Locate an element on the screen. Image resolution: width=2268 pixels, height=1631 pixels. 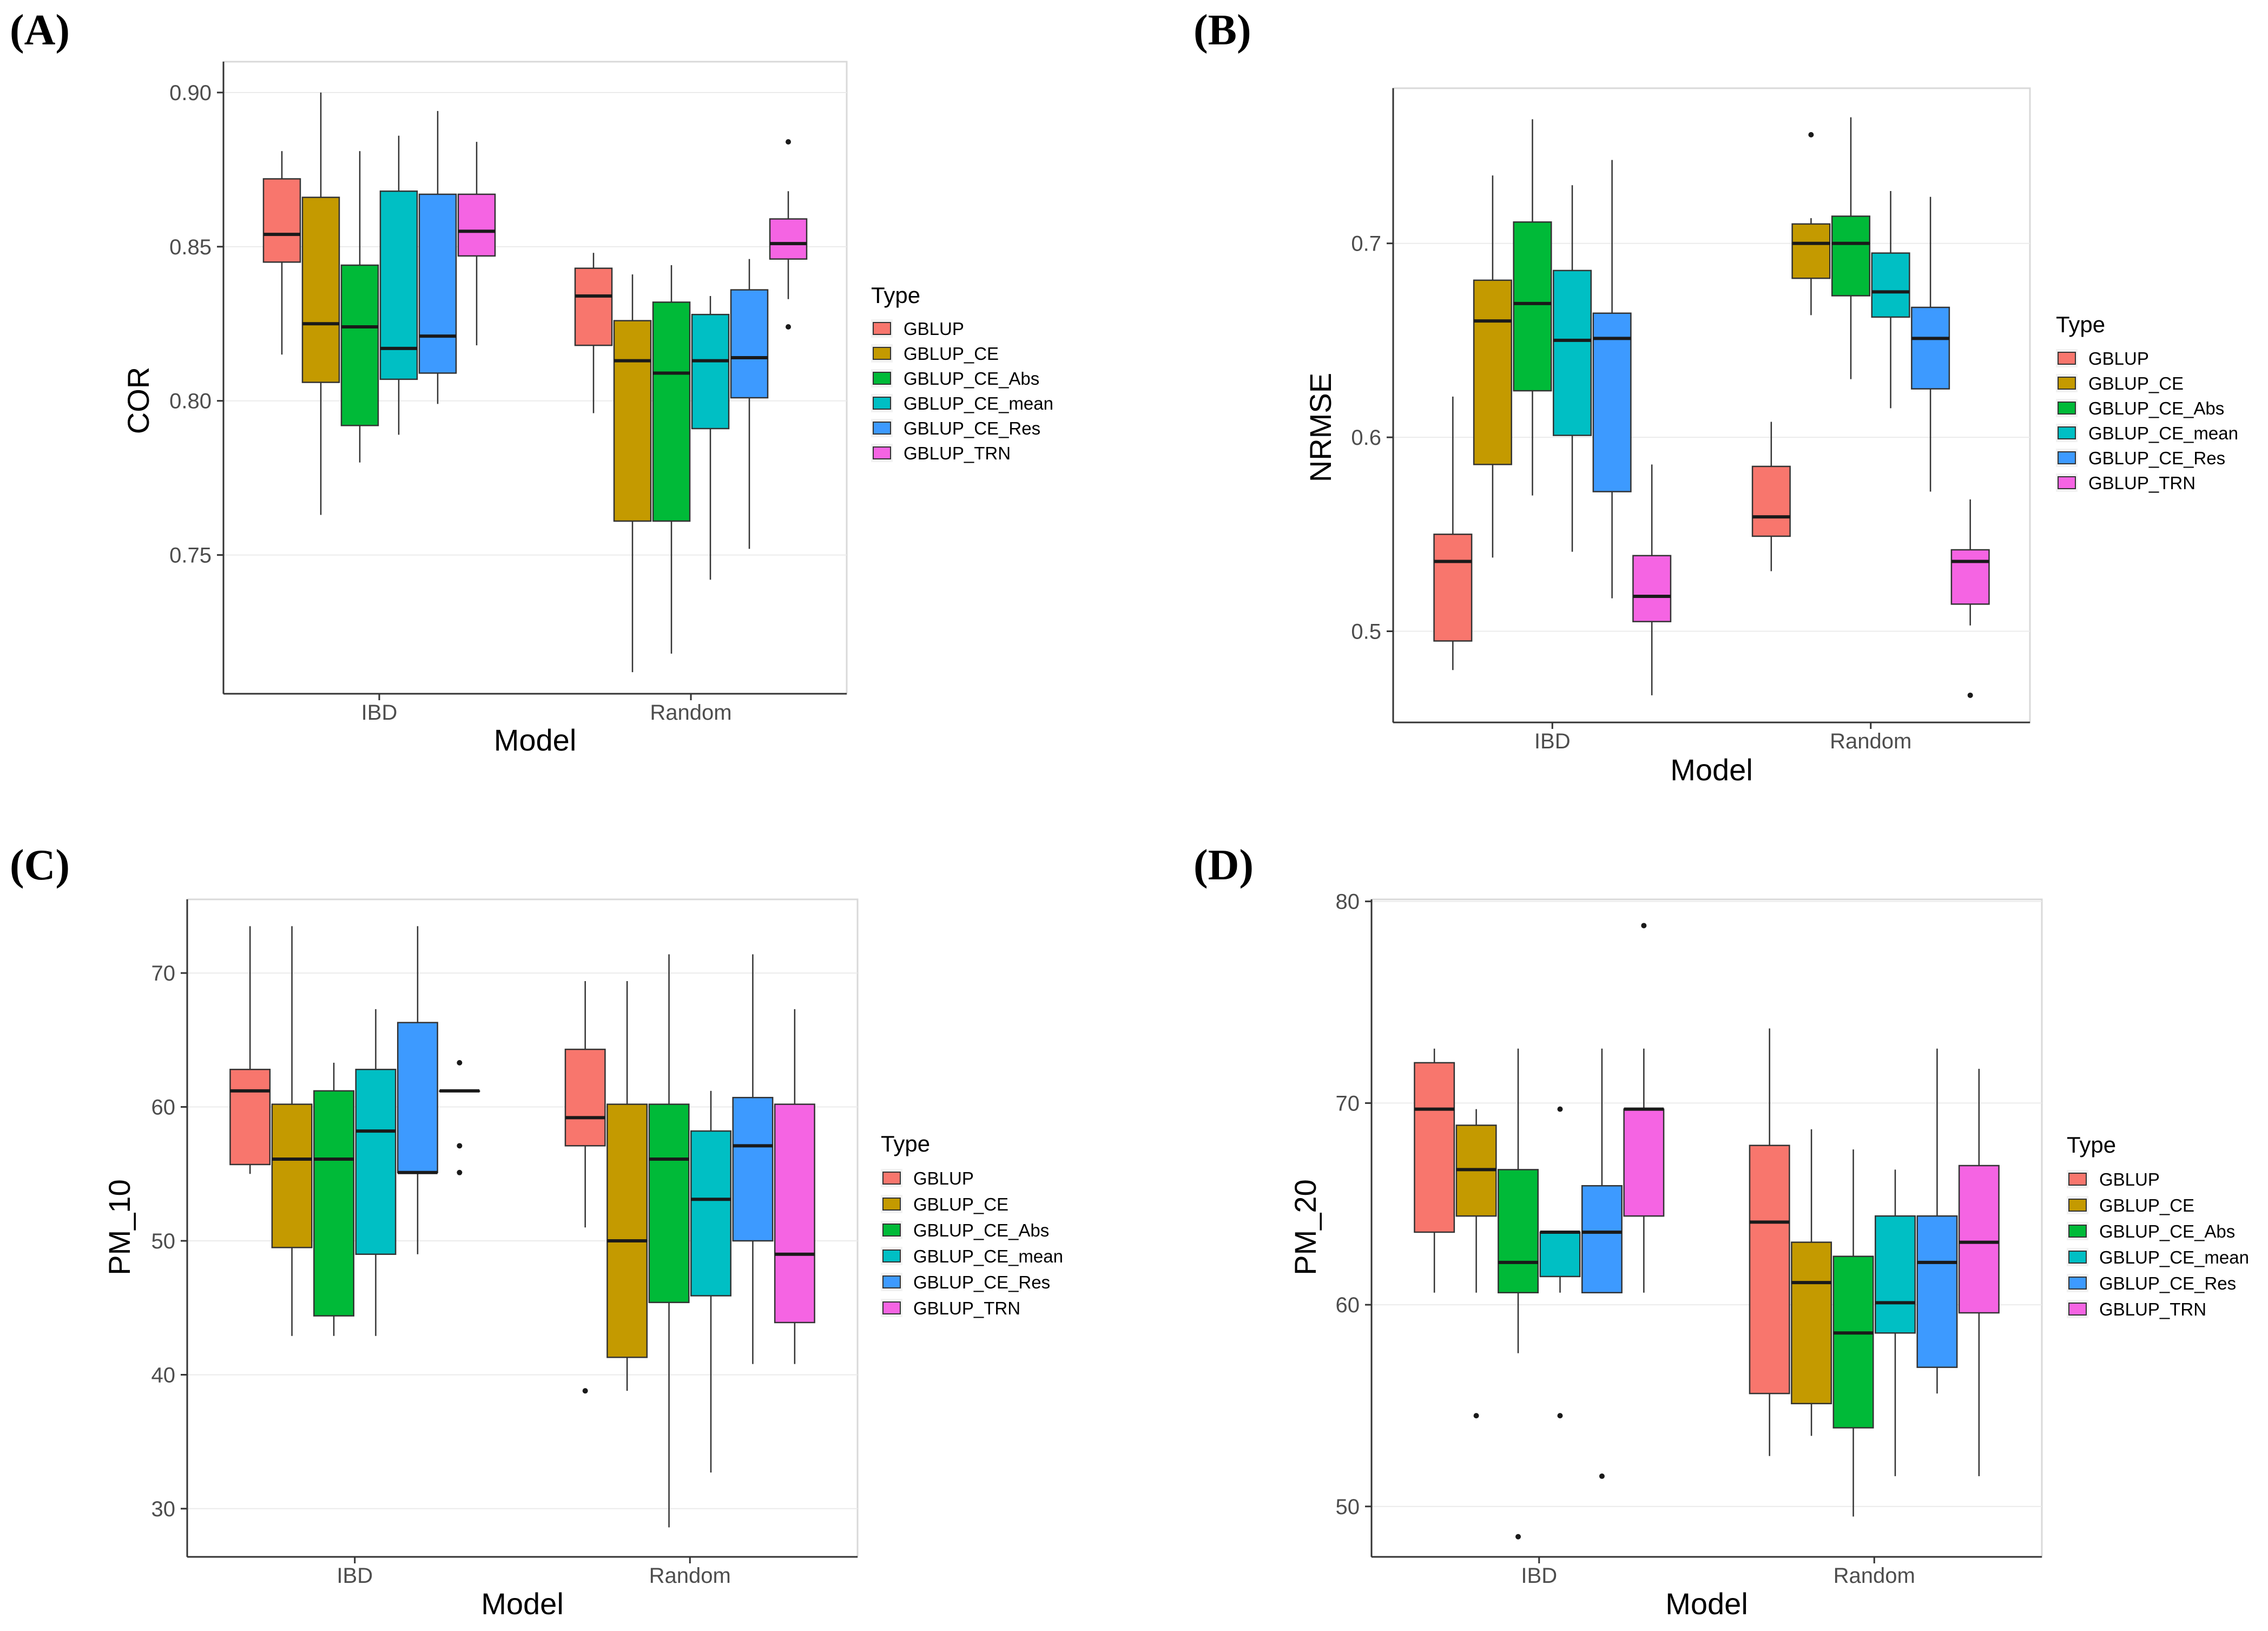
legend-item: GBLUP_TRN is located at coordinates (941, 453).